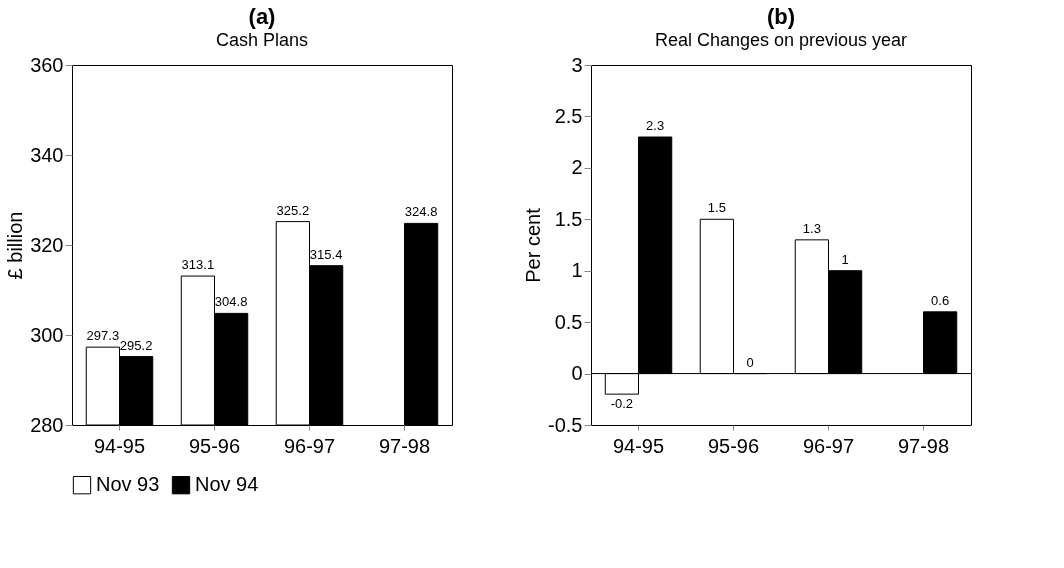  Describe the element at coordinates (47, 244) in the screenshot. I see `y-tick-label: 320` at that location.